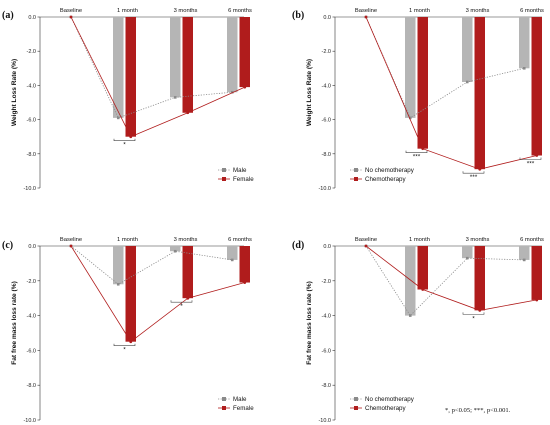 The width and height of the screenshot is (550, 425). I want to click on panel-label: (b), so click(298, 15).